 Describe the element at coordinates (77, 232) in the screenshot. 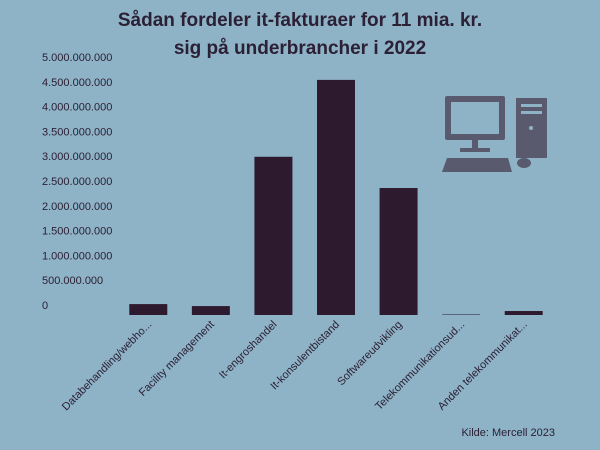

I see `y-tick-label: 1.500.000.000` at that location.